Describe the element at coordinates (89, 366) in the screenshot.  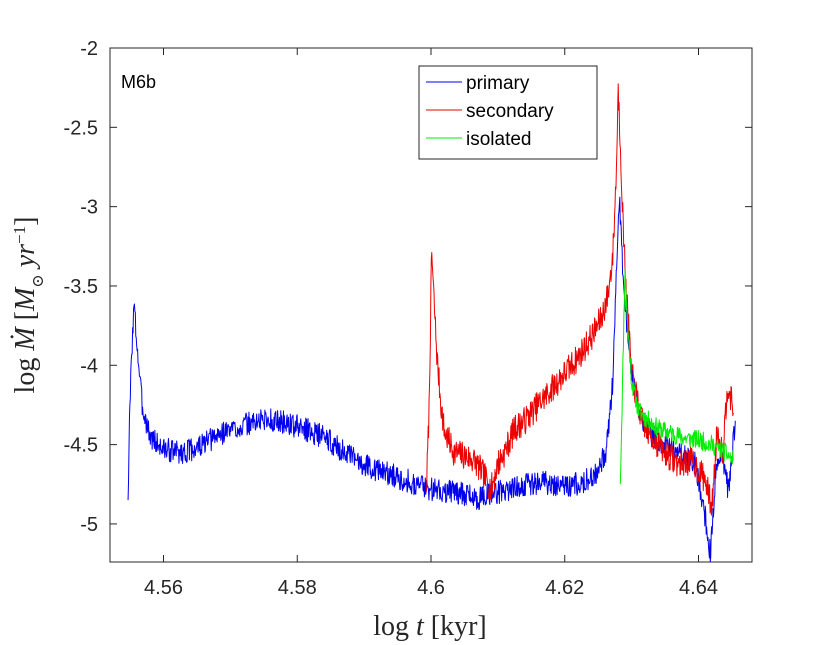
I see `y-tick-label: -4` at that location.